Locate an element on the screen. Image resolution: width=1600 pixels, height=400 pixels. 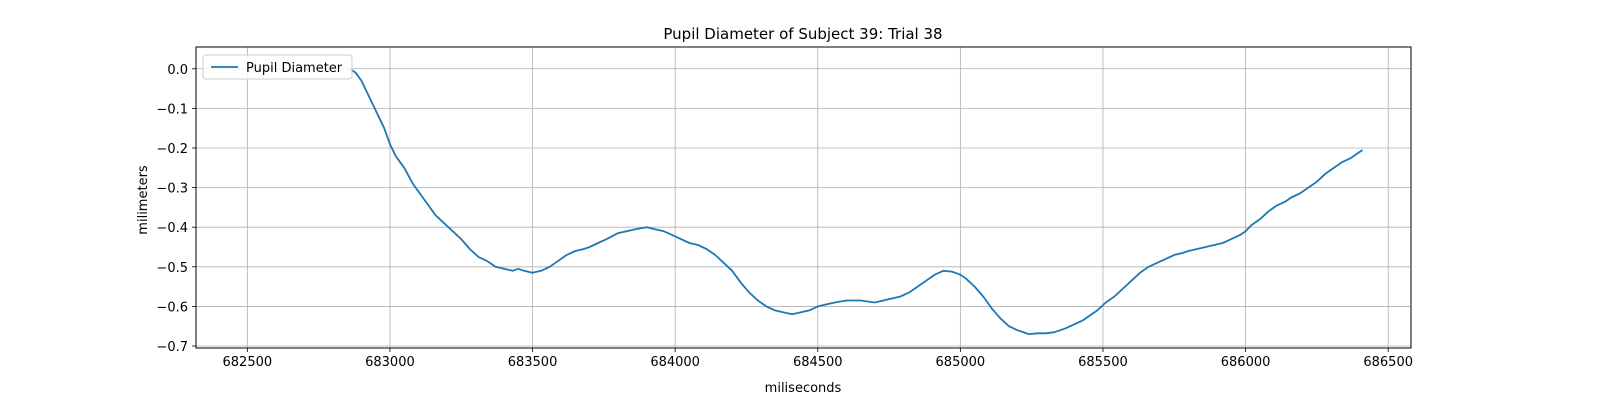
y-tick-label: −0.1 is located at coordinates (172, 109).